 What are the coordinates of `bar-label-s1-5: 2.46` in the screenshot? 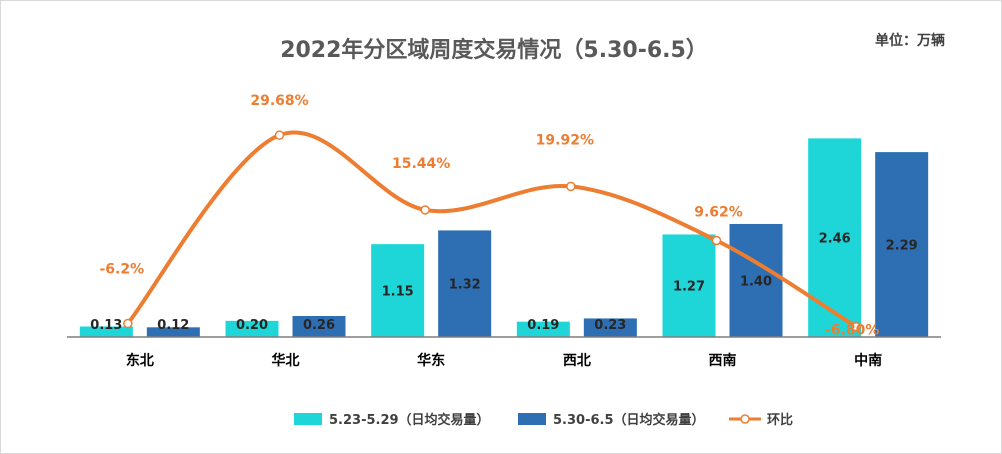 It's located at (835, 239).